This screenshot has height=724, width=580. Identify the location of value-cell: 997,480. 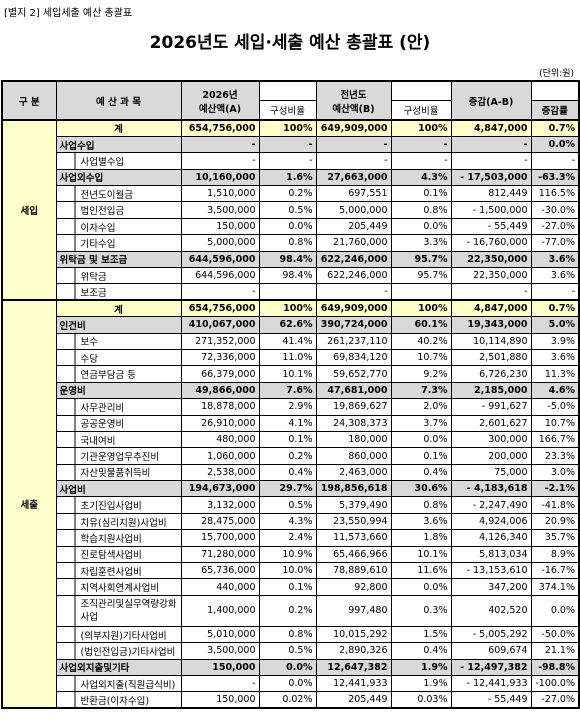
(353, 610).